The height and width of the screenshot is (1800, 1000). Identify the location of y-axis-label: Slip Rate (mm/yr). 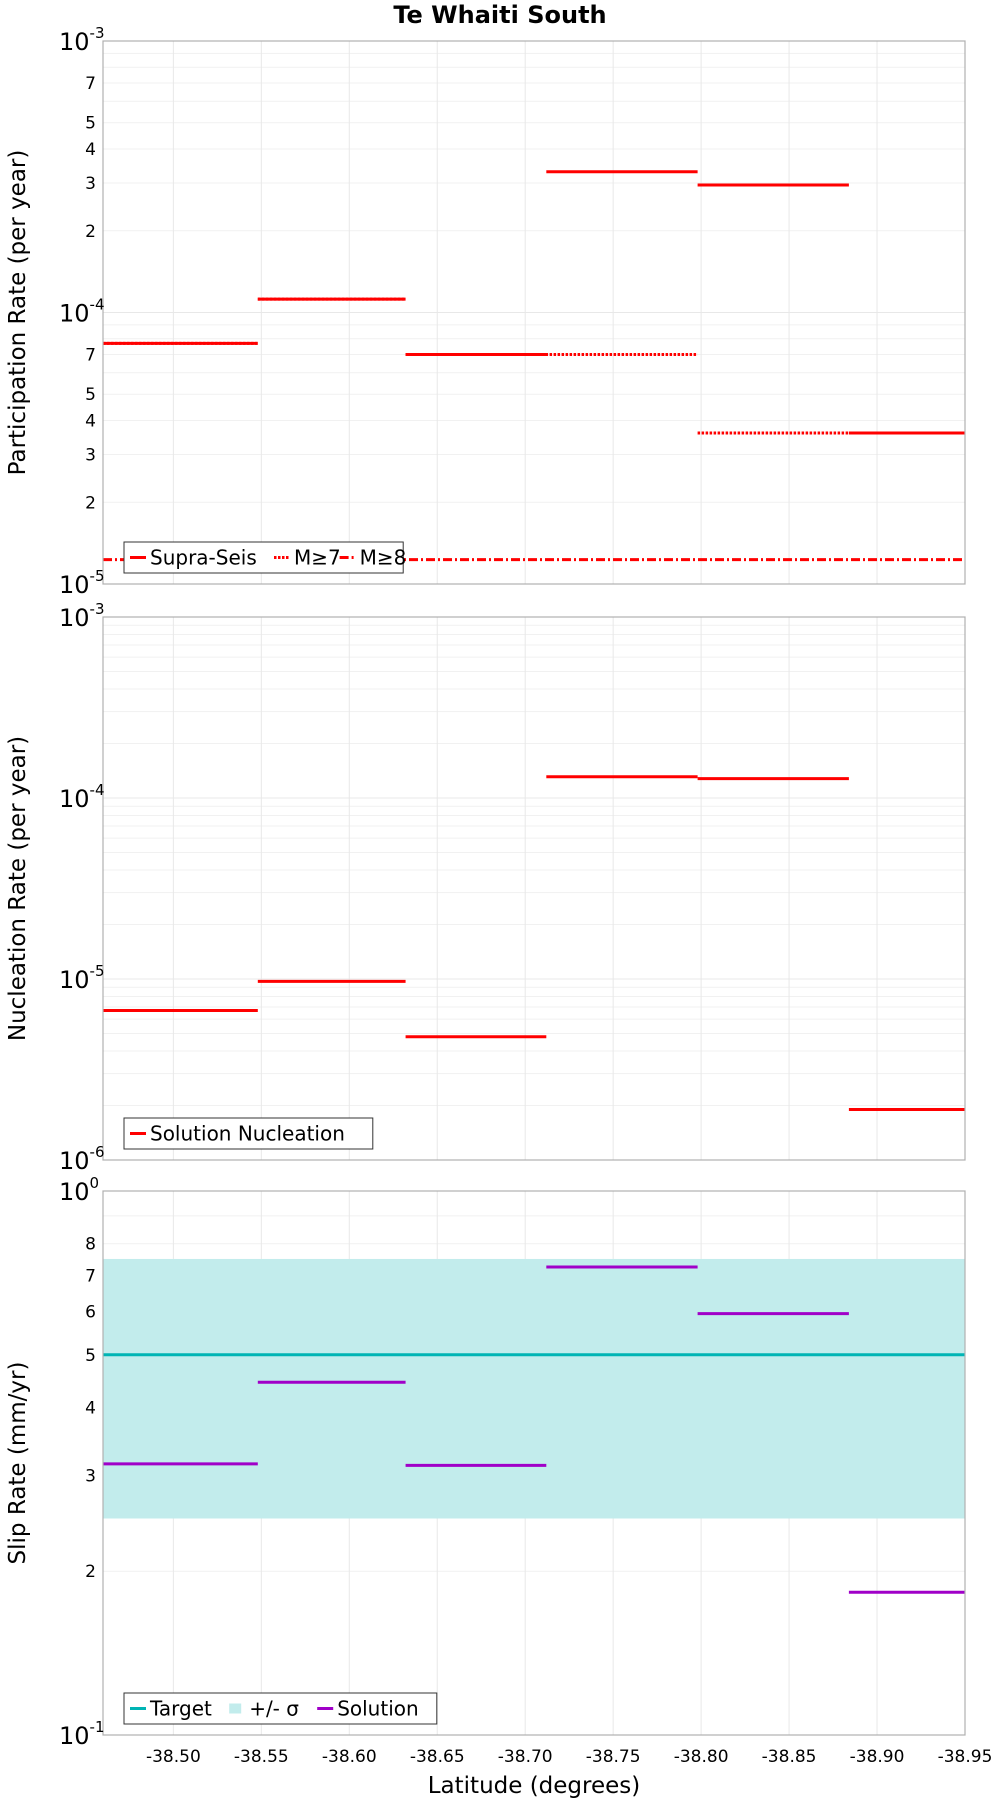
(18, 1463).